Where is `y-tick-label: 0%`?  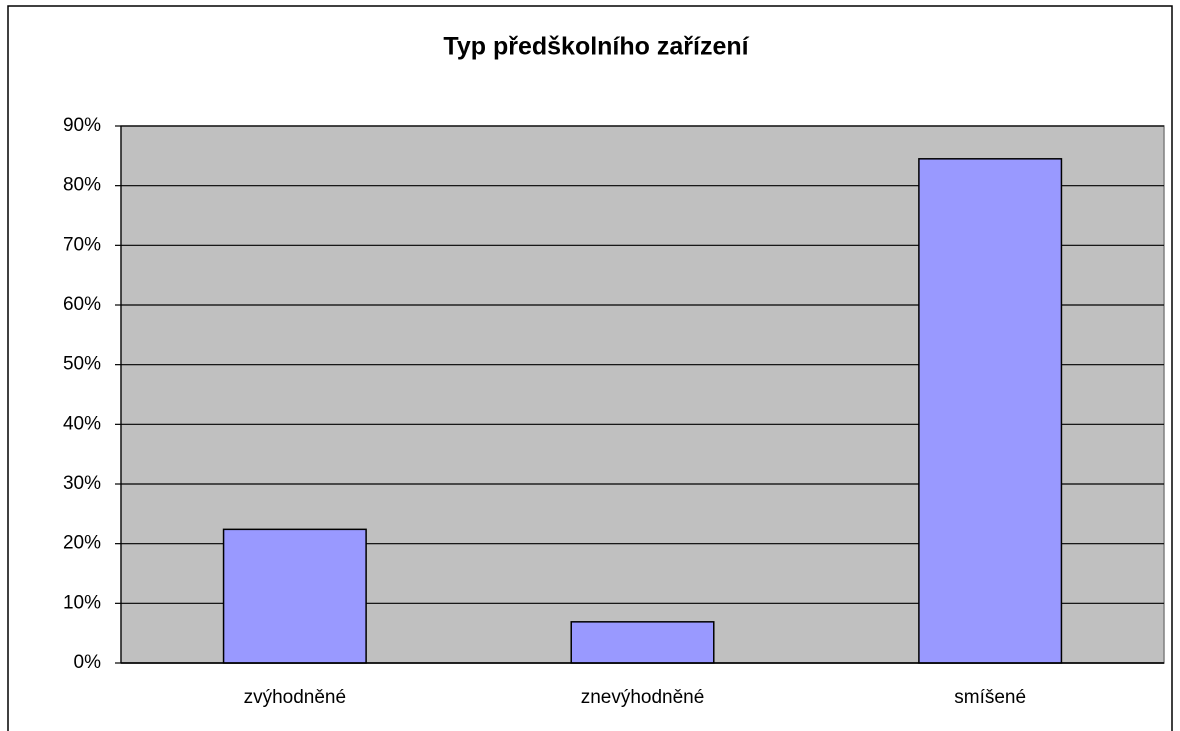
y-tick-label: 0% is located at coordinates (88, 662).